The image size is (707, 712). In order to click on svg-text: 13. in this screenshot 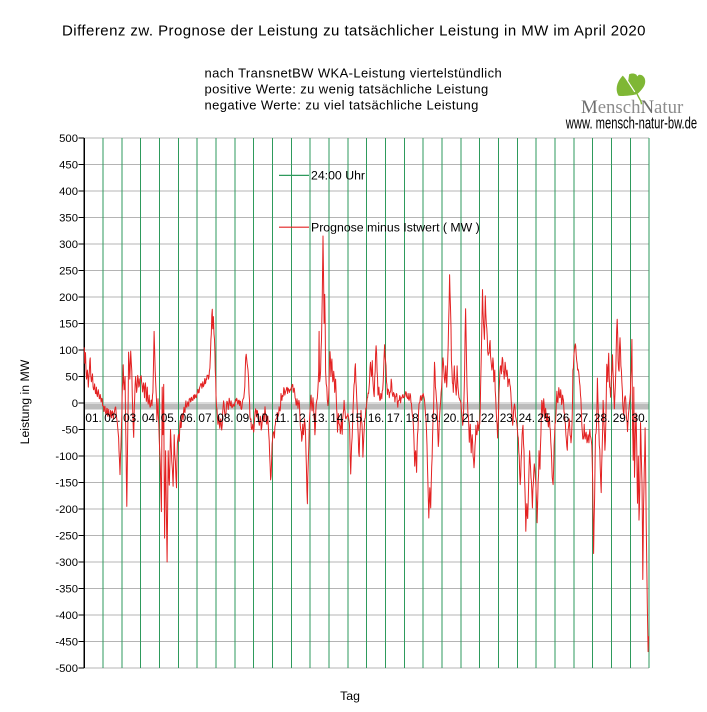, I will do `click(319, 418)`.